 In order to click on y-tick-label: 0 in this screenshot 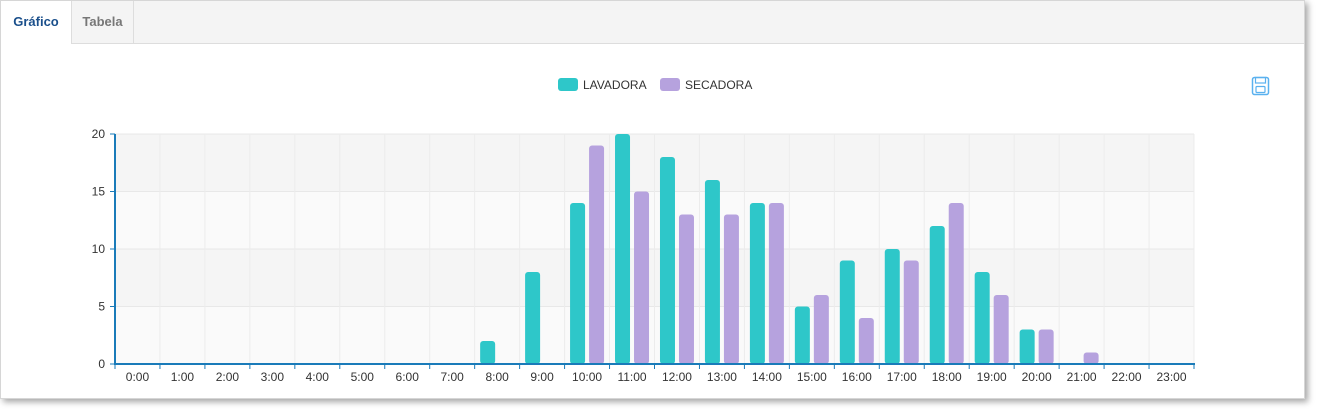, I will do `click(101, 364)`.